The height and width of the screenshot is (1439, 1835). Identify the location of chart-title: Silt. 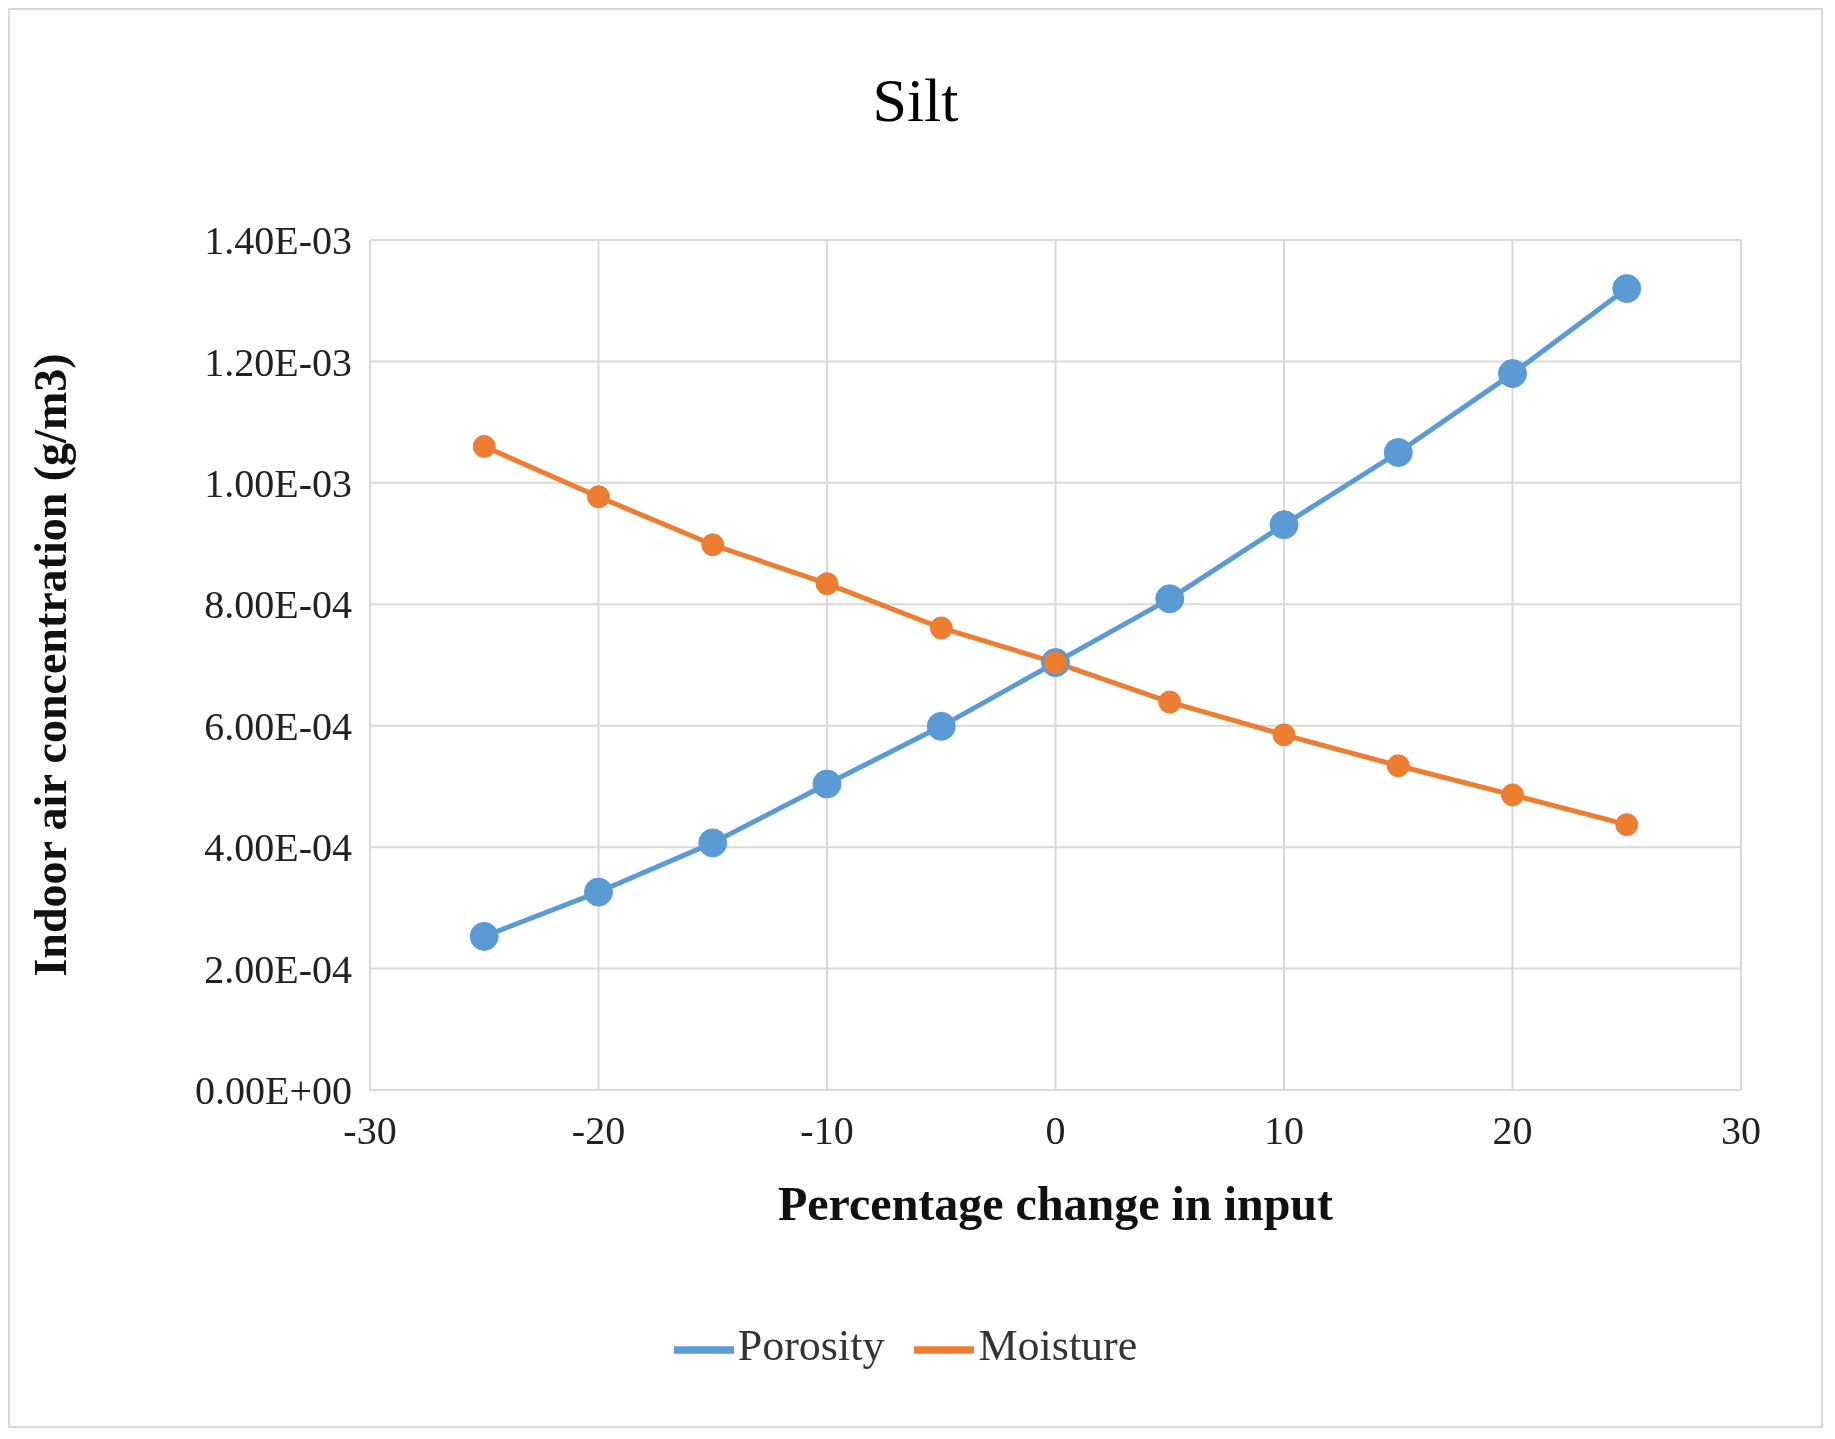
(915, 99).